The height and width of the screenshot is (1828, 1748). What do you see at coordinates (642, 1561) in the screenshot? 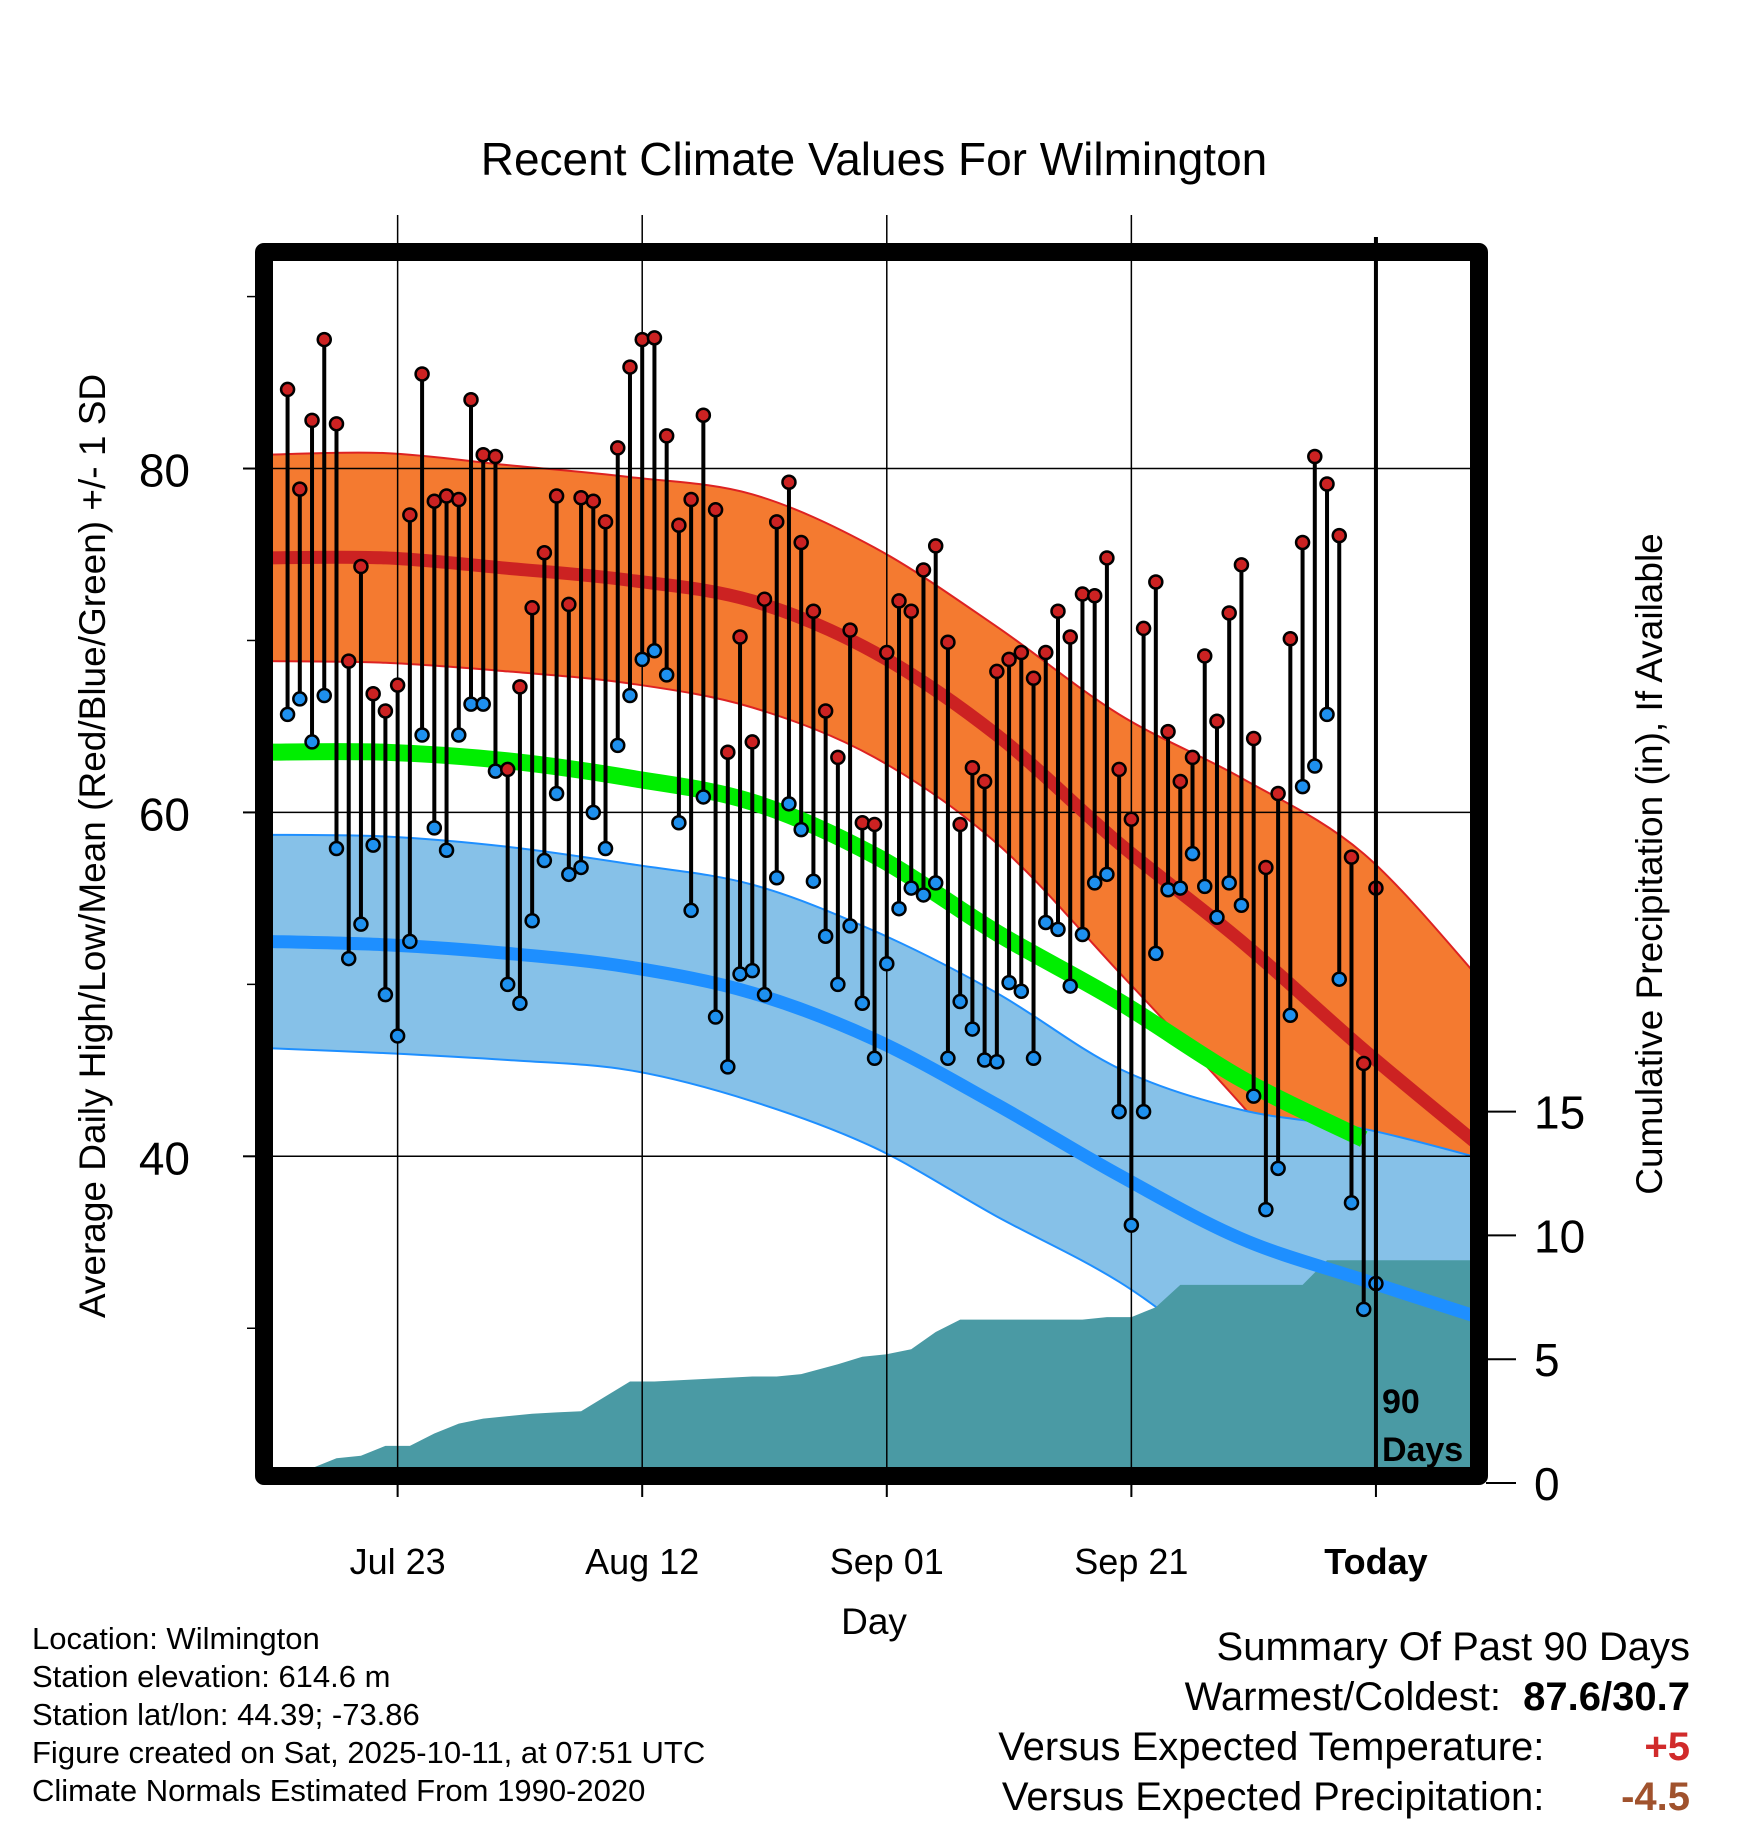
I see `x-tick-label: Aug 12` at bounding box center [642, 1561].